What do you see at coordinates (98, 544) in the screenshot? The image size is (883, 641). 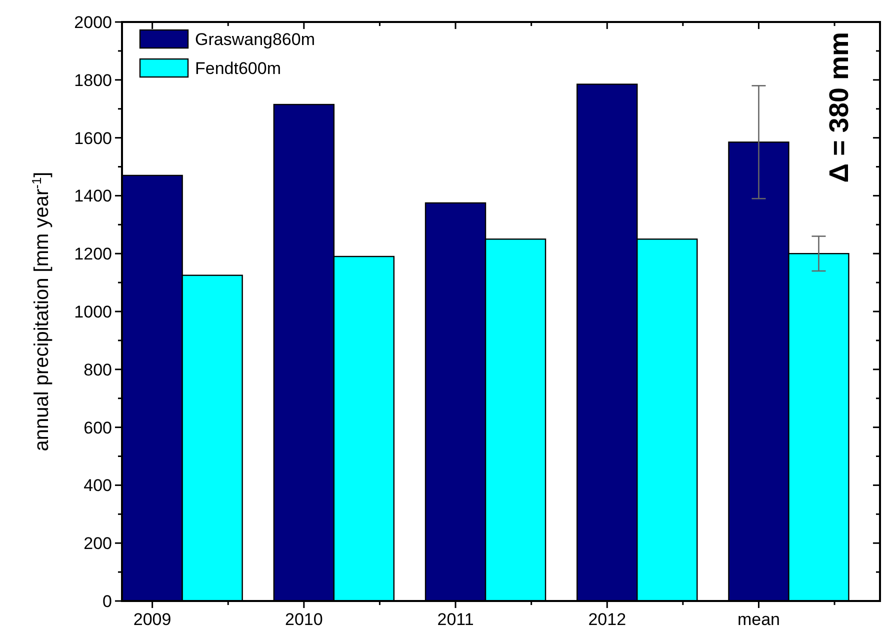 I see `y-tick-label: 200` at bounding box center [98, 544].